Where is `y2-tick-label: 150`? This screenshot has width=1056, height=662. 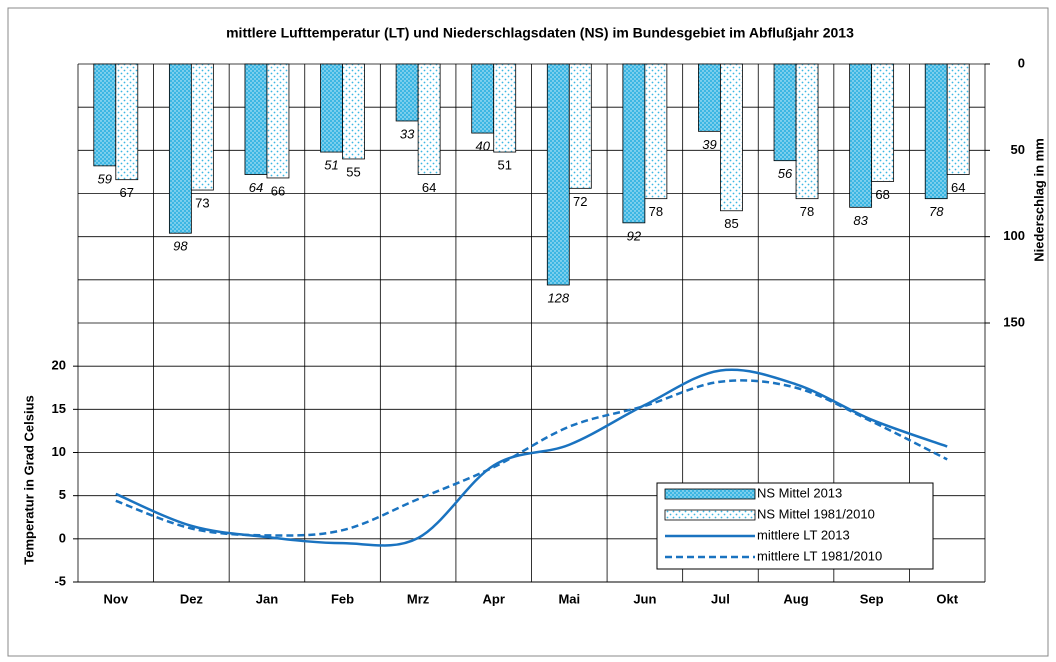
y2-tick-label: 150 is located at coordinates (1014, 321).